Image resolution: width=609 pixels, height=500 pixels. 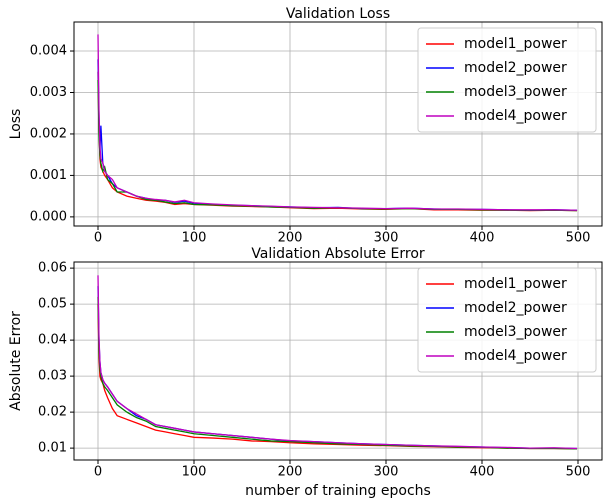 What do you see at coordinates (338, 14) in the screenshot?
I see `chart-title: Validation Loss` at bounding box center [338, 14].